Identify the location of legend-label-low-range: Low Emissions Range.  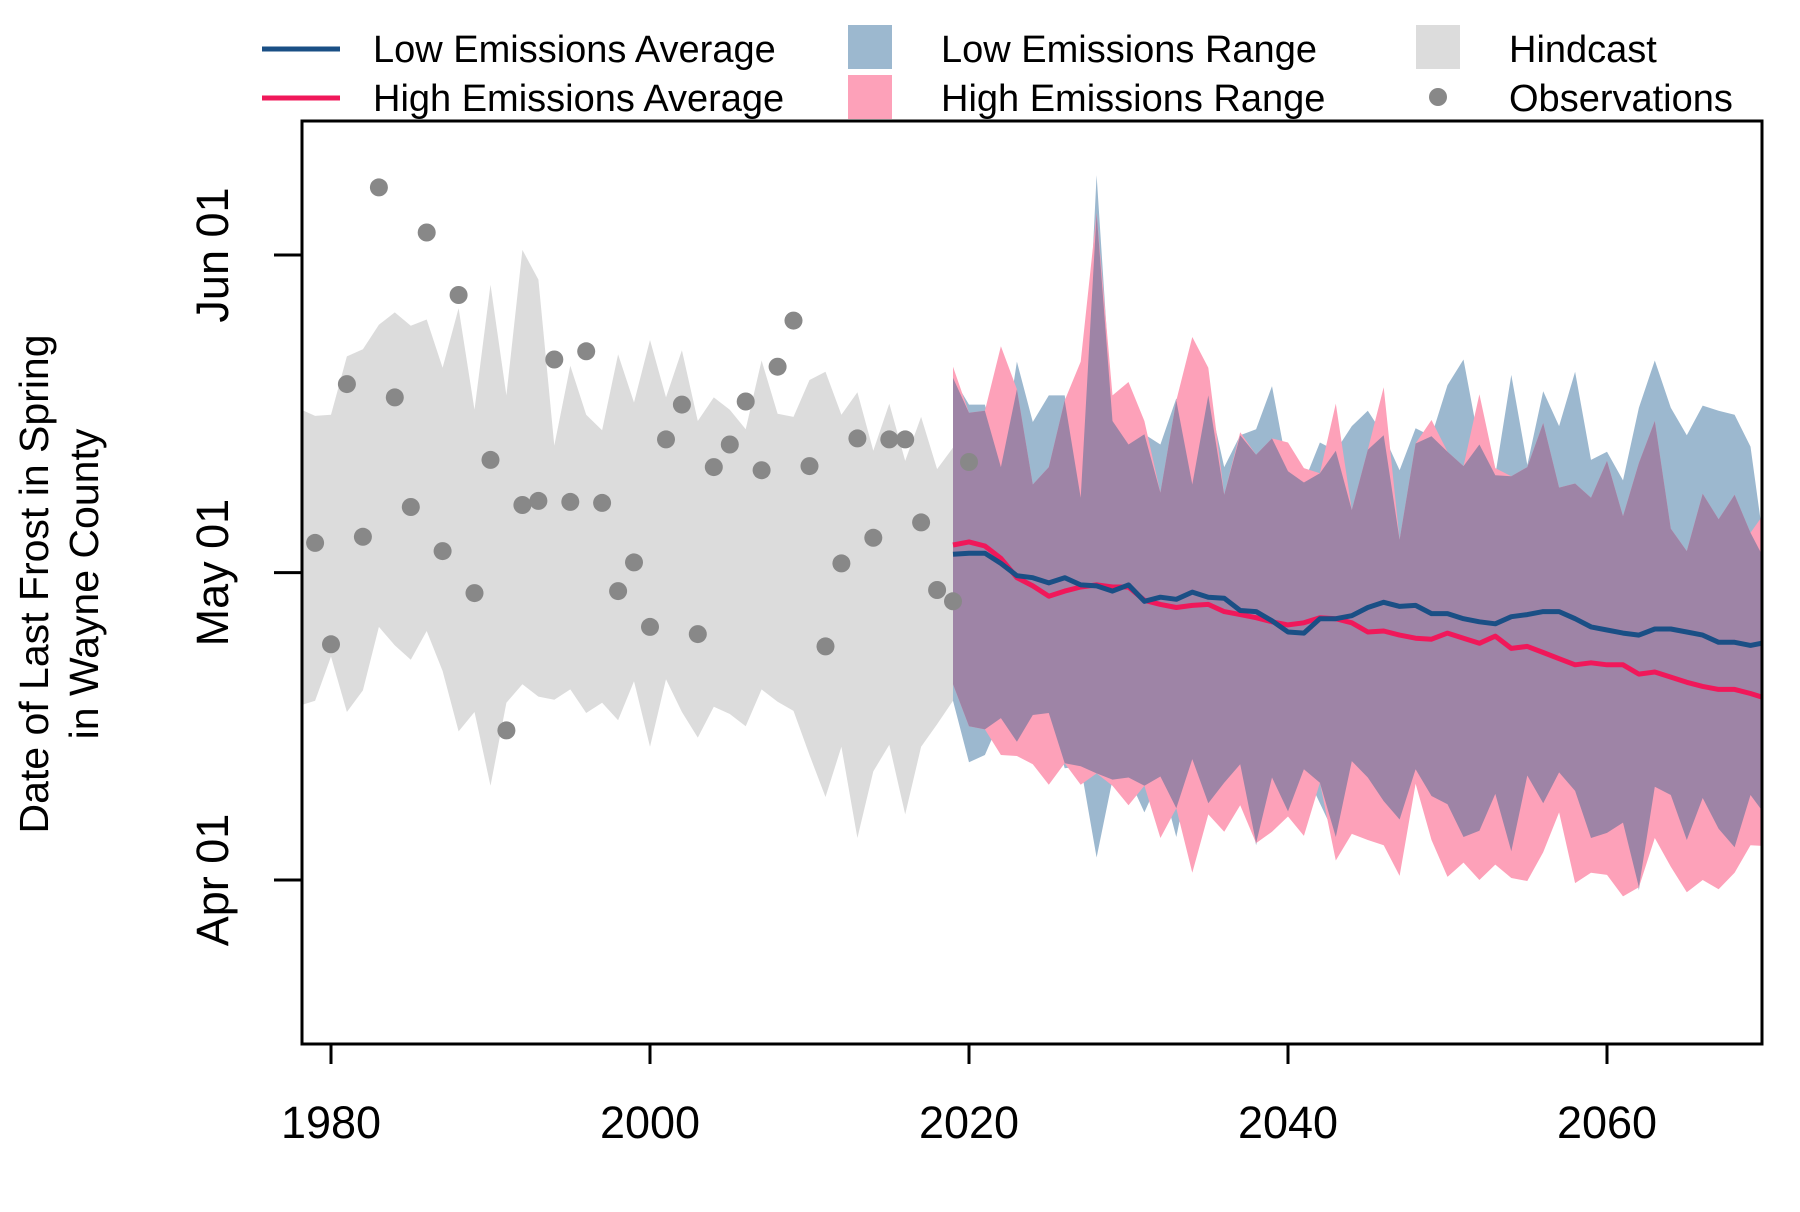
(1129, 50).